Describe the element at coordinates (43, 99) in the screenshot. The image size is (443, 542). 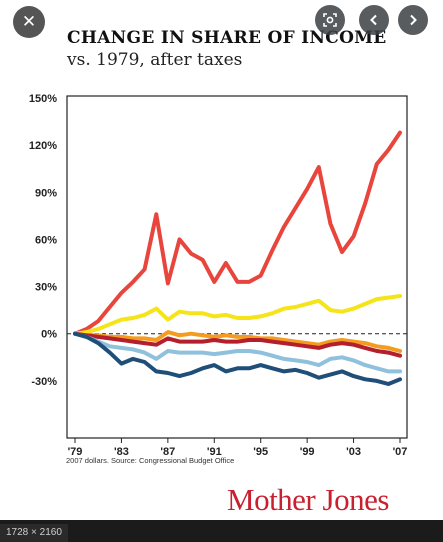
I see `y-tick-label: 150%` at that location.